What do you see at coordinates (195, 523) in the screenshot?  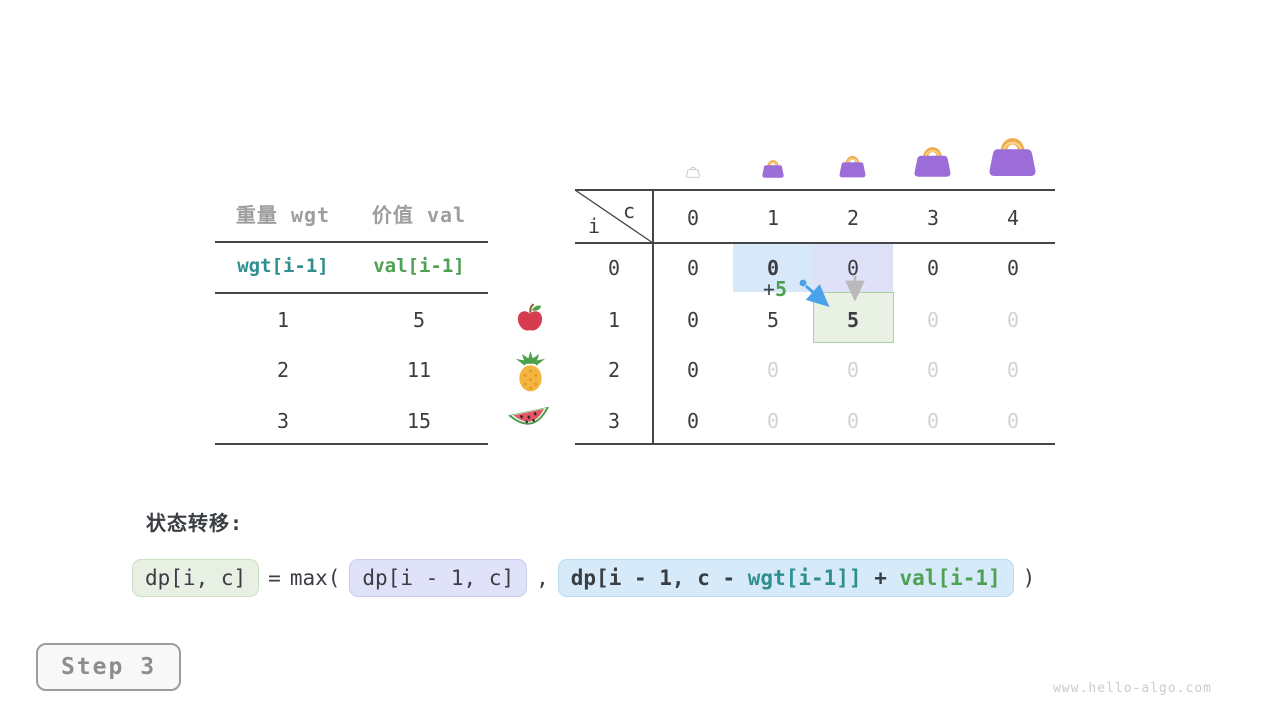 I see `state-transition-heading: 状态转移:` at bounding box center [195, 523].